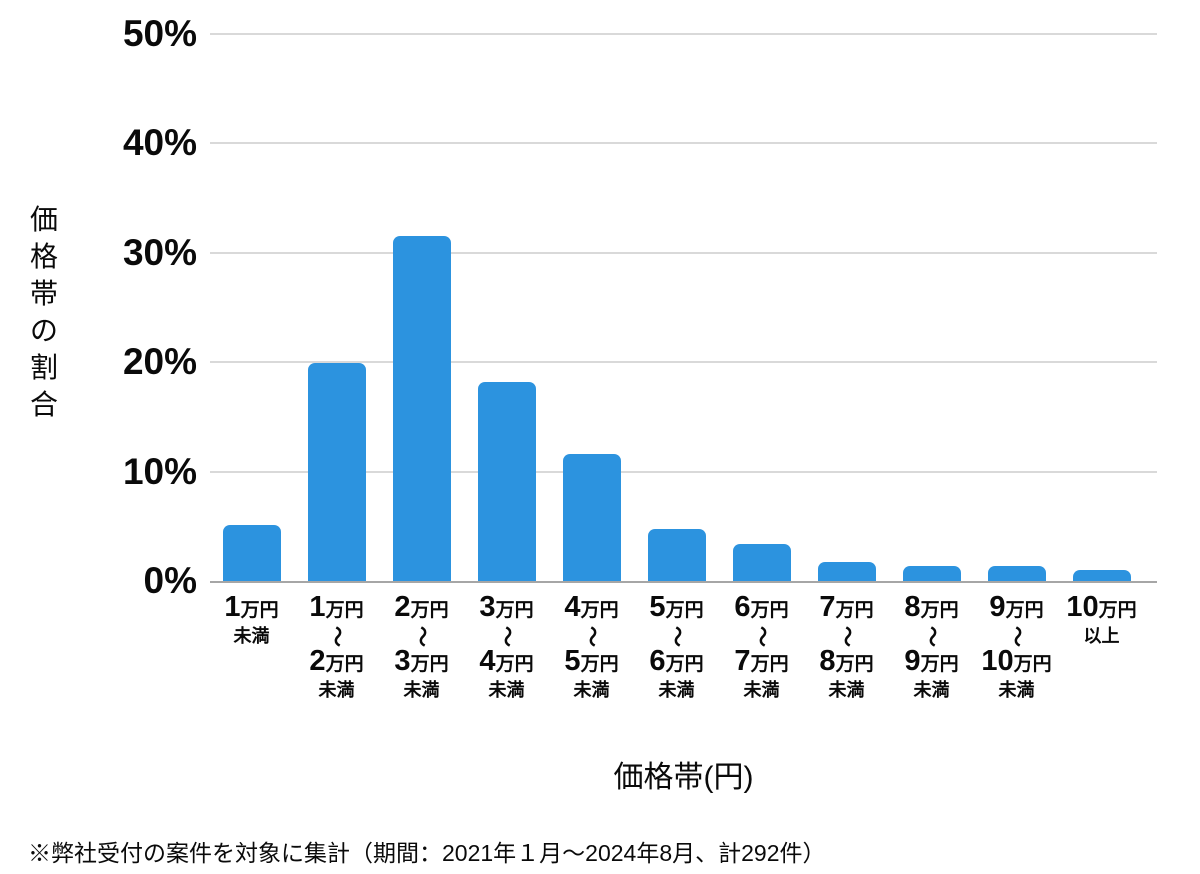 The width and height of the screenshot is (1200, 874). What do you see at coordinates (683, 582) in the screenshot?
I see `x-axis-line` at bounding box center [683, 582].